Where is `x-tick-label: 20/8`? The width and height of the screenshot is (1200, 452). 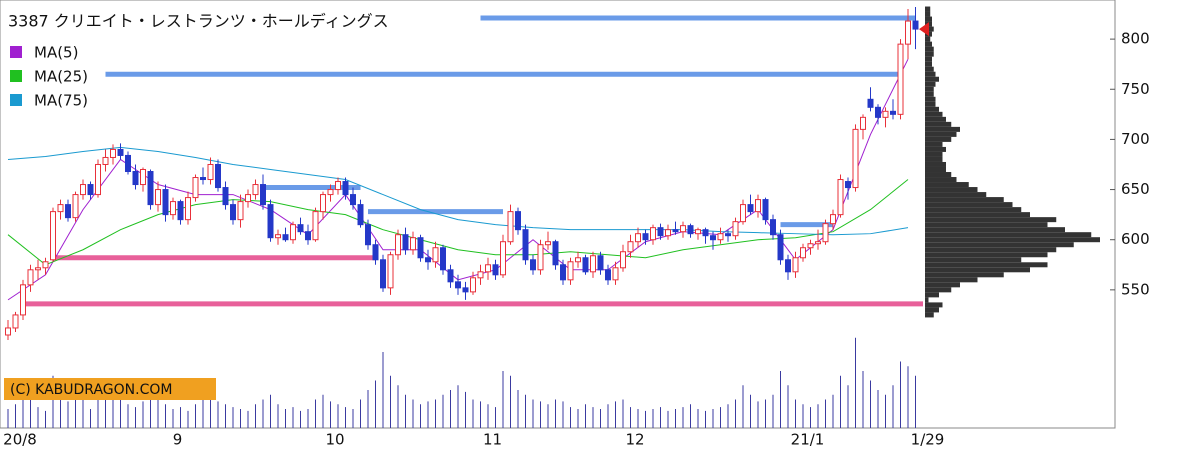
x-tick-label: 20/8 is located at coordinates (20, 440).